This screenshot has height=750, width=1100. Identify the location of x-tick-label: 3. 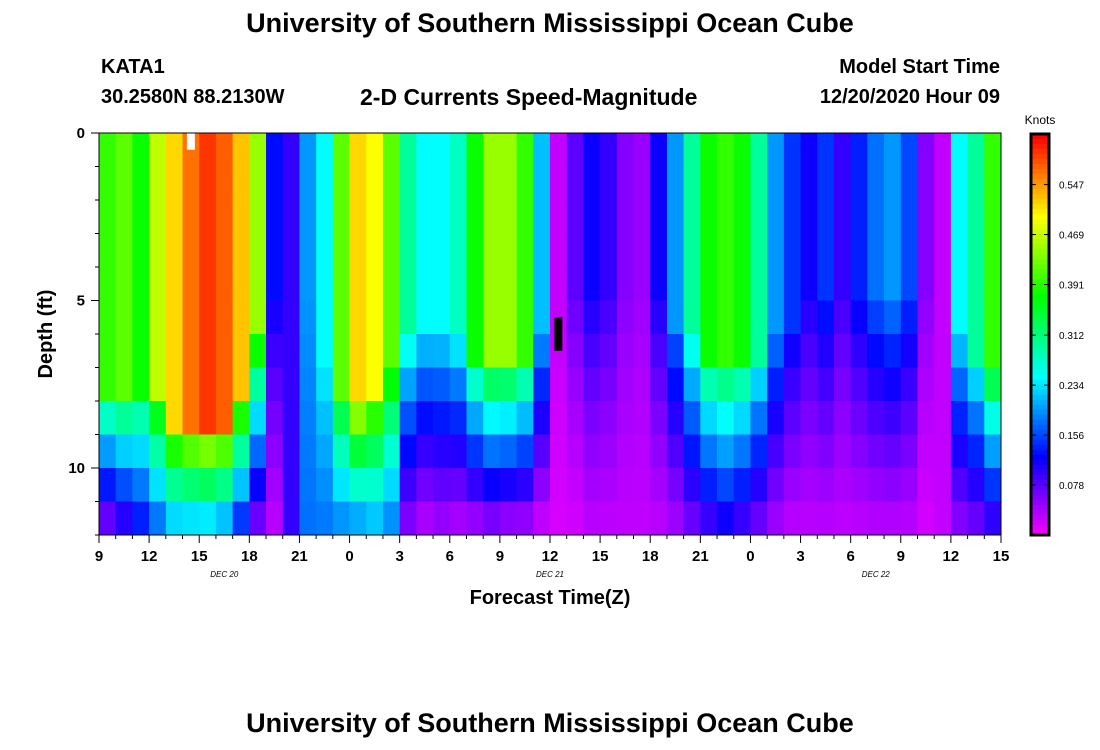
(800, 556).